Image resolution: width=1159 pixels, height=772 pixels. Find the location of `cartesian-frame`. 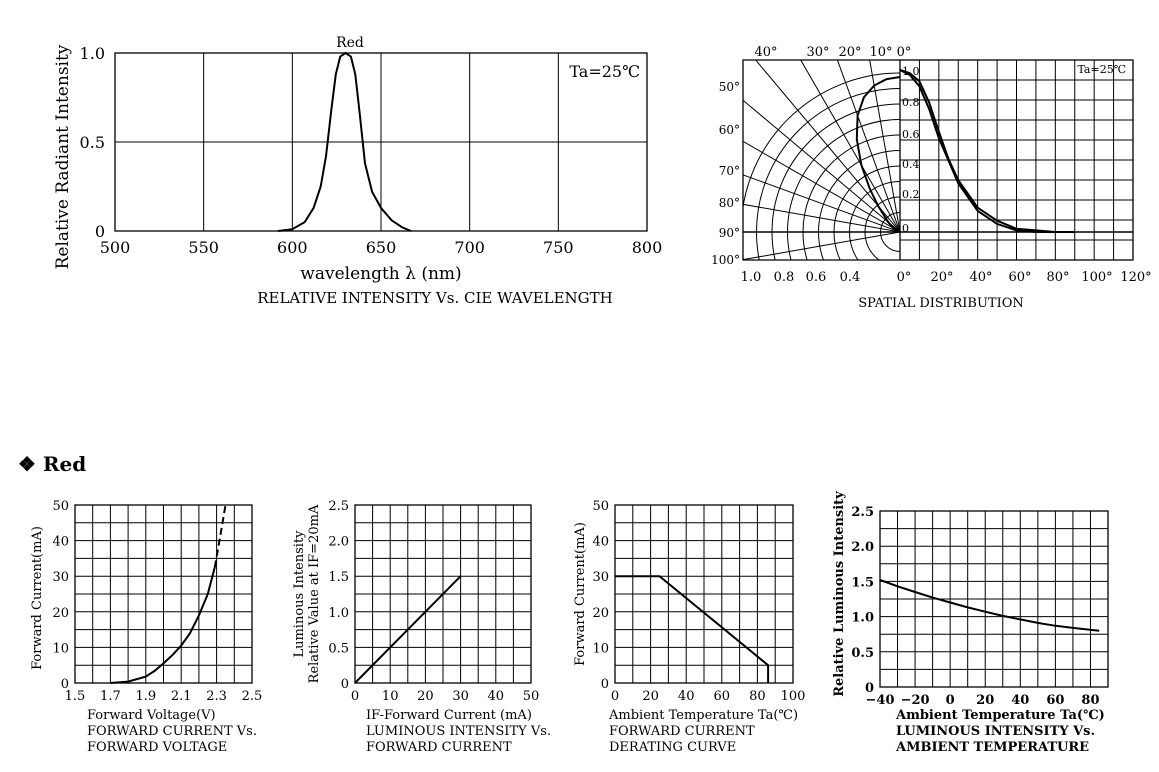

cartesian-frame is located at coordinates (1016, 160).